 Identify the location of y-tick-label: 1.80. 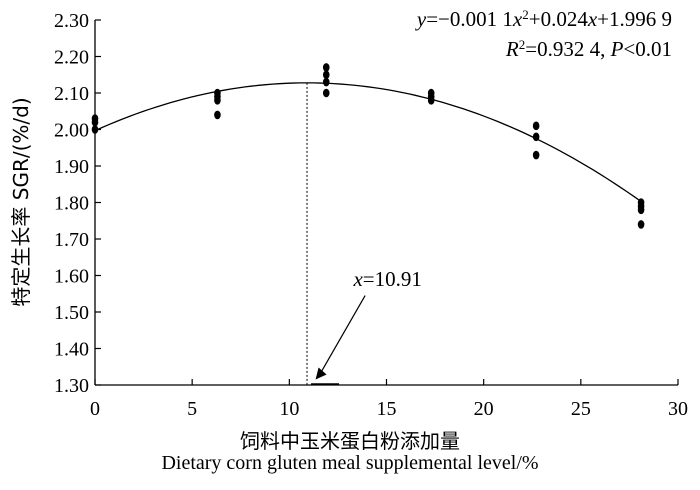
(71, 204).